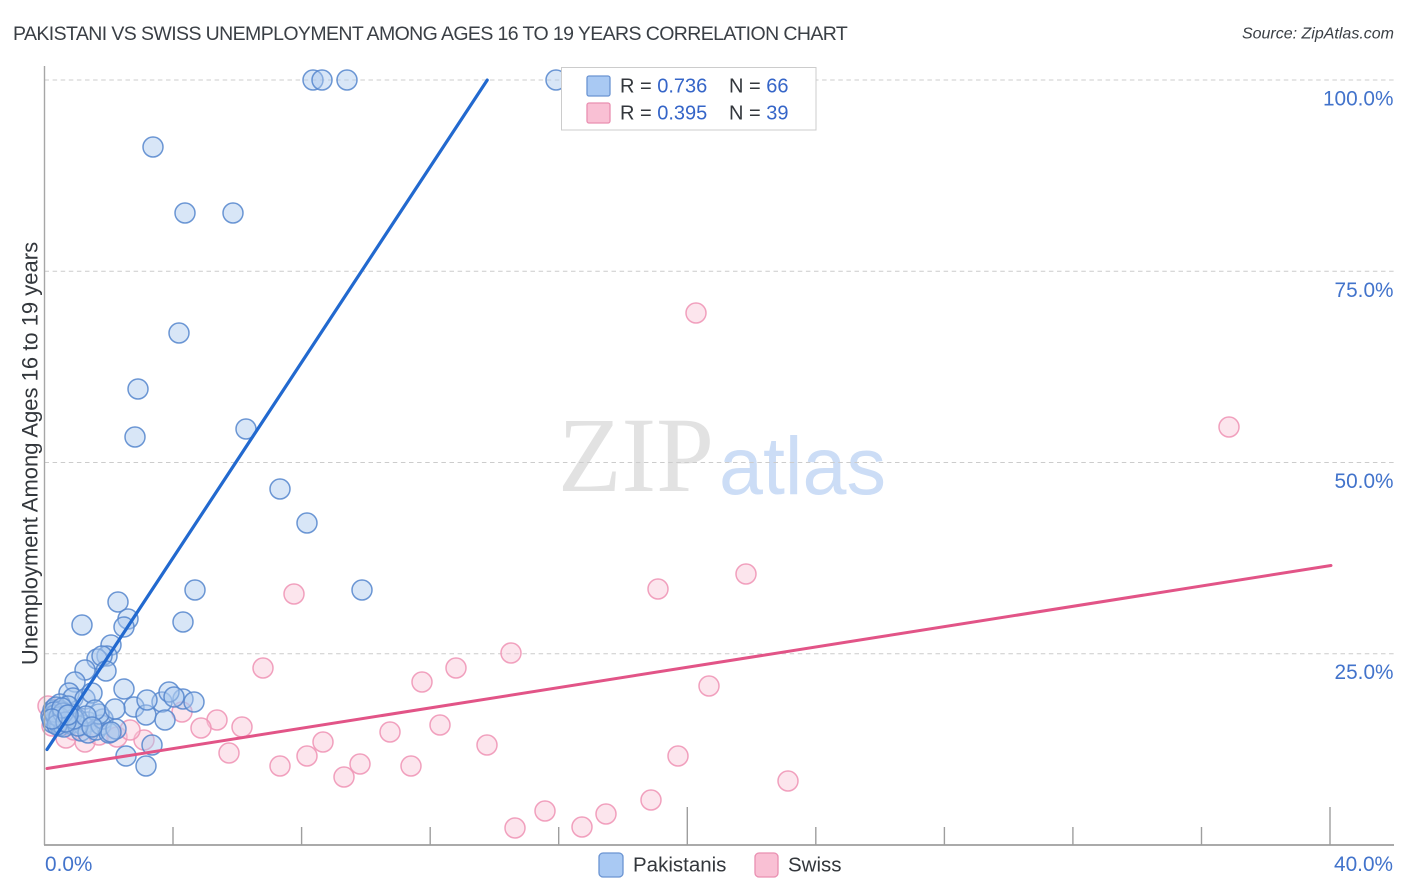 The width and height of the screenshot is (1406, 892). I want to click on svg-text: N = 66, so click(759, 87).